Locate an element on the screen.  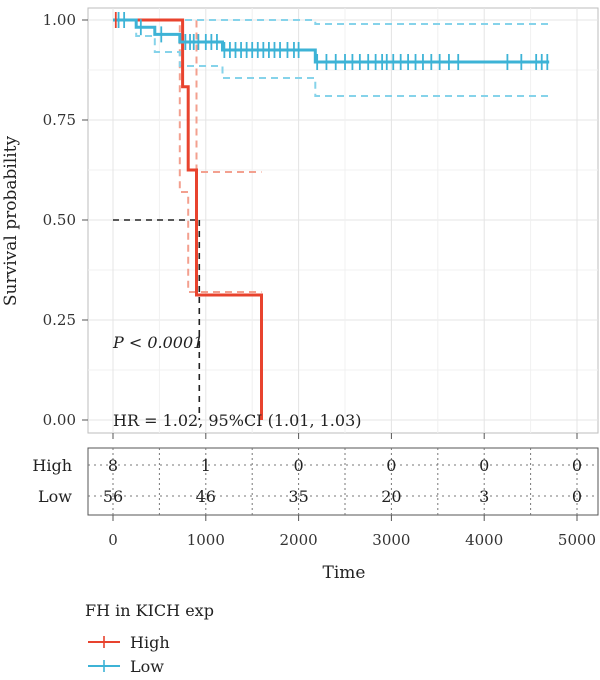
survival-curve-low is located at coordinates (331, 41).